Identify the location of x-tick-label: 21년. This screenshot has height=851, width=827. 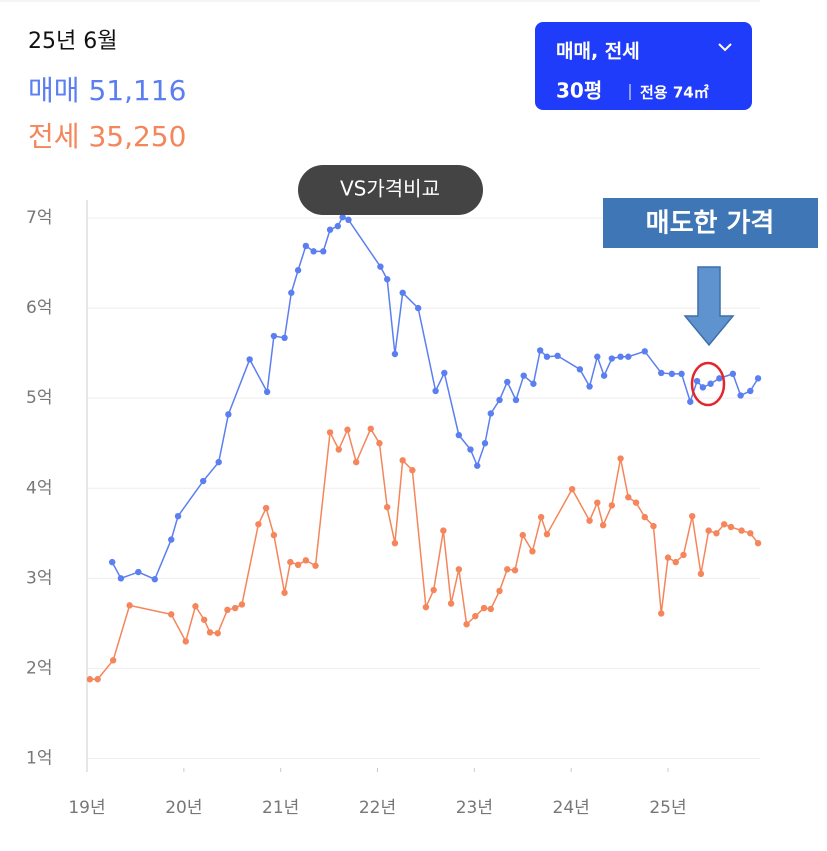
(280, 808).